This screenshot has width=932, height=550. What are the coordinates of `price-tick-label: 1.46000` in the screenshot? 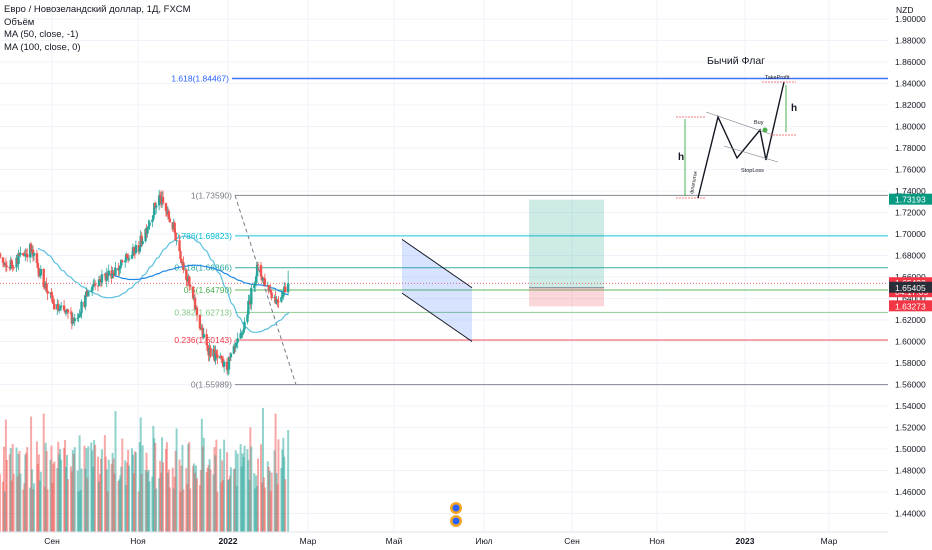 It's located at (910, 492).